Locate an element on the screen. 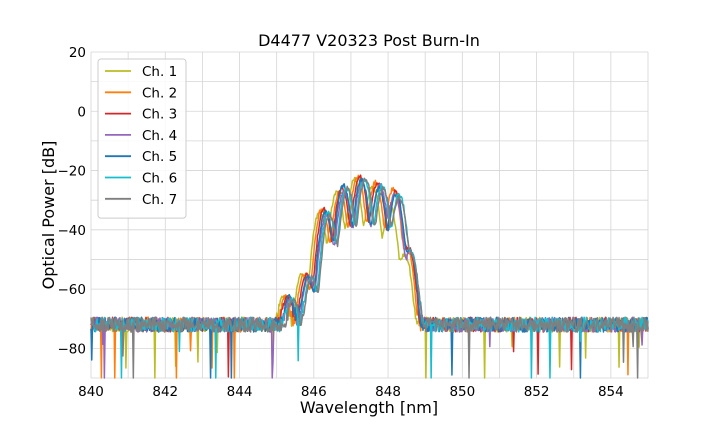 This screenshot has width=720, height=432. x-tick-label: 848 is located at coordinates (388, 392).